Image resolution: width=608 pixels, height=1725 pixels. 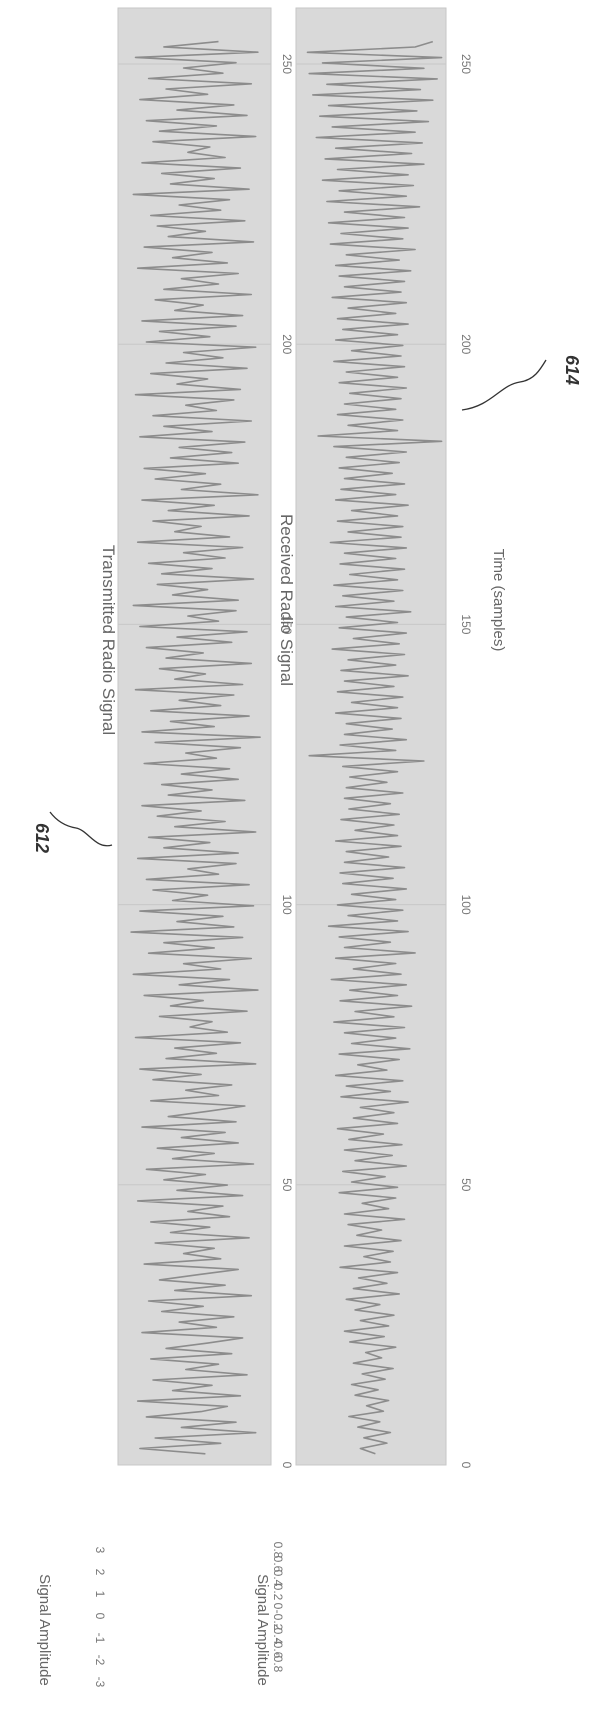 I want to click on received-x-ticks: 0 50 100 150 200 250, so click(x=466, y=761).